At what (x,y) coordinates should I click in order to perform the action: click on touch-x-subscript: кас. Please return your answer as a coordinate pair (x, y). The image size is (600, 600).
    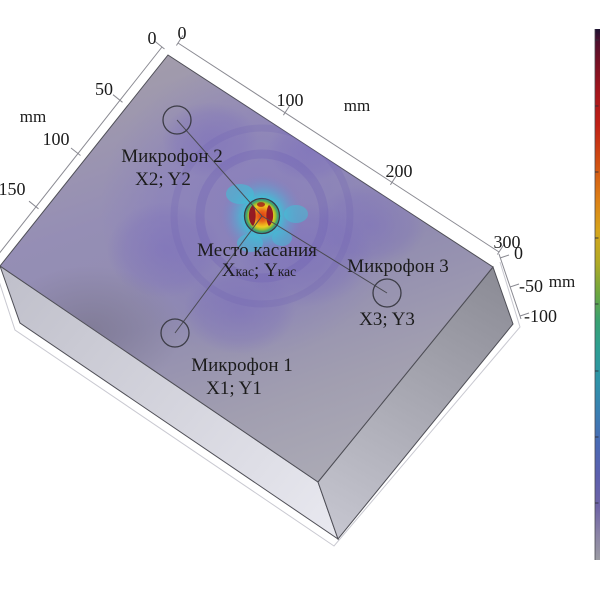
    Looking at the image, I should click on (245, 271).